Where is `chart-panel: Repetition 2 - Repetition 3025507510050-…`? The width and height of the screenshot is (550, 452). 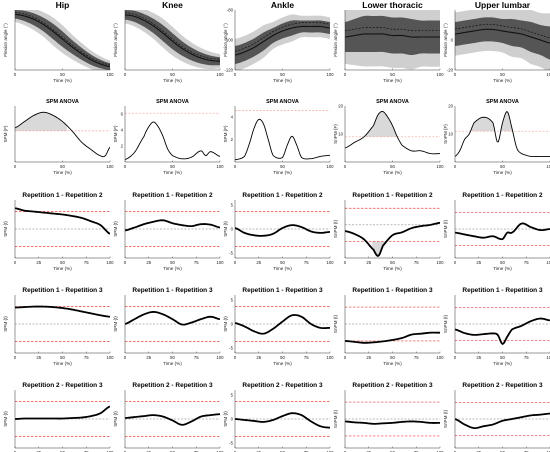 chart-panel: Repetition 2 - Repetition 3025507510050-… is located at coordinates (278, 417).